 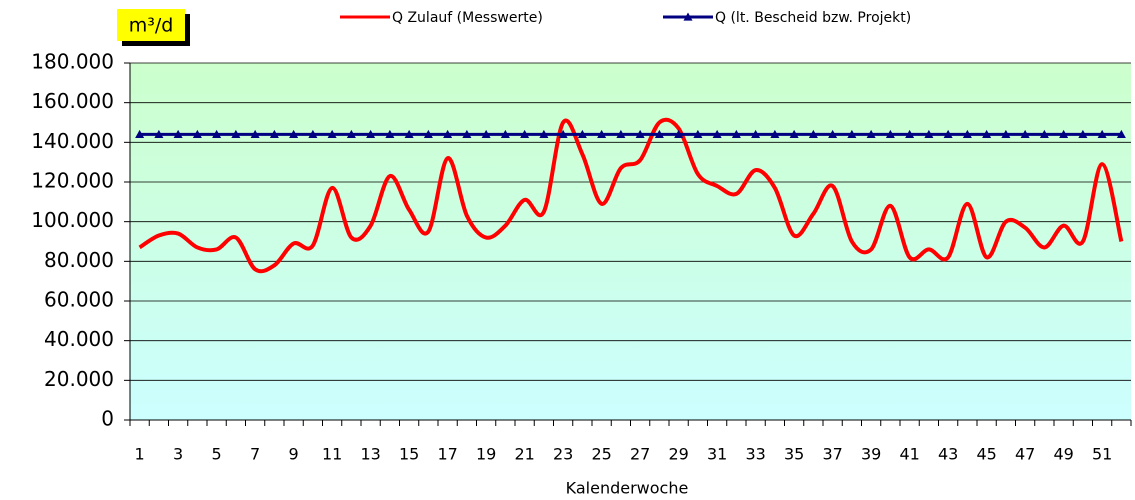 What do you see at coordinates (255, 454) in the screenshot?
I see `x-tick-label: 7` at bounding box center [255, 454].